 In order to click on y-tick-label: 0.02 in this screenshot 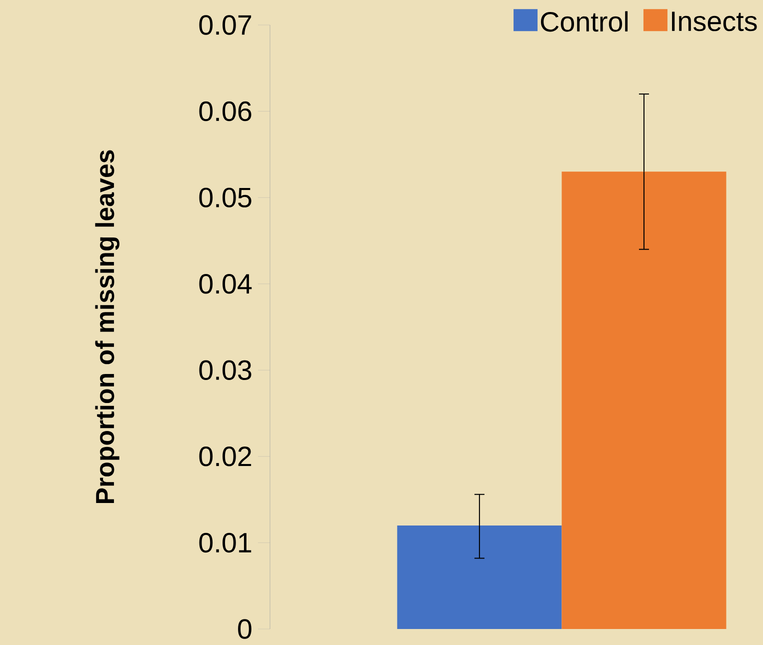, I will do `click(225, 456)`.